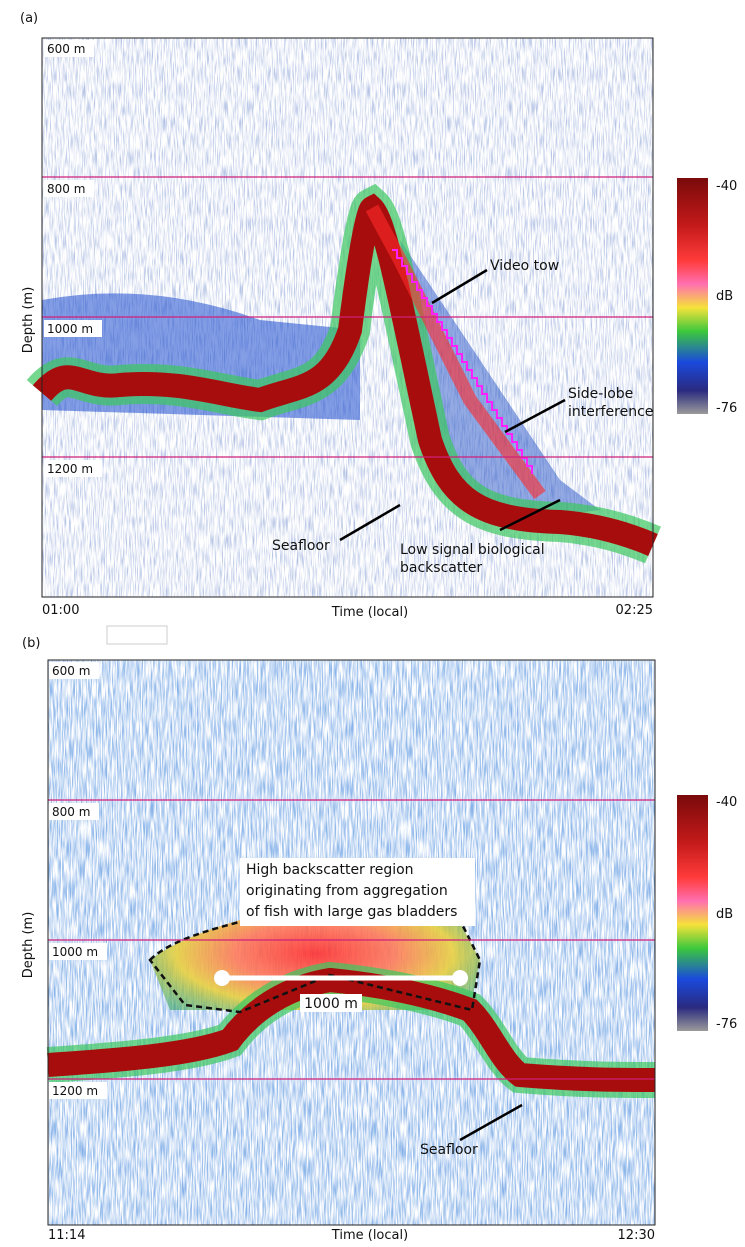 Image resolution: width=745 pixels, height=1247 pixels. Describe the element at coordinates (31, 643) in the screenshot. I see `panel-label: (b)` at that location.